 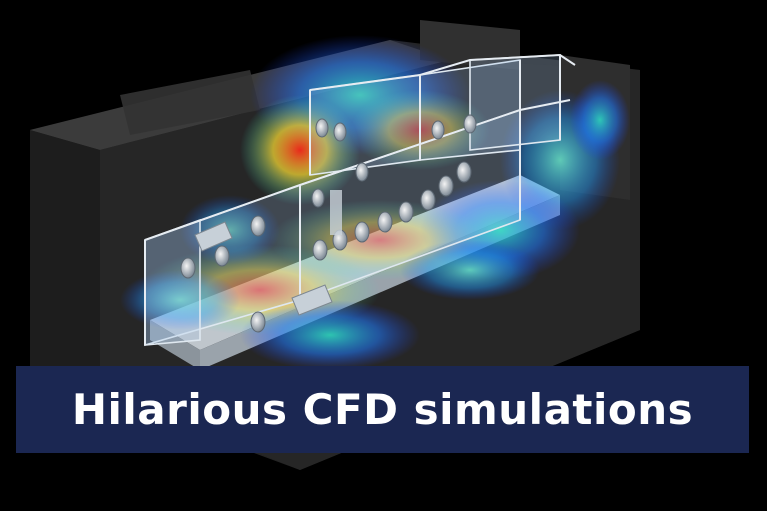 What do you see at coordinates (268, 253) in the screenshot?
I see `equipment-boxes` at bounding box center [268, 253].